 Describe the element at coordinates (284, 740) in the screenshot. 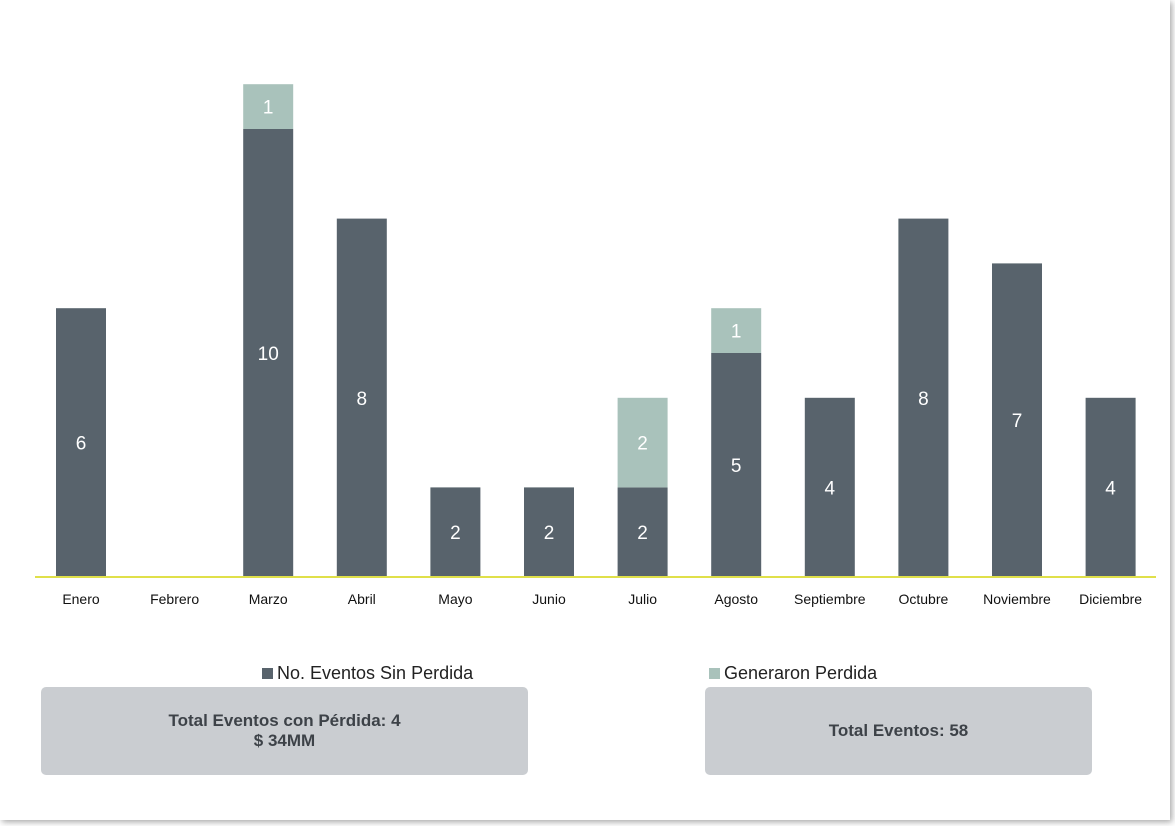

I see `loss-amount: $ 34MM` at that location.